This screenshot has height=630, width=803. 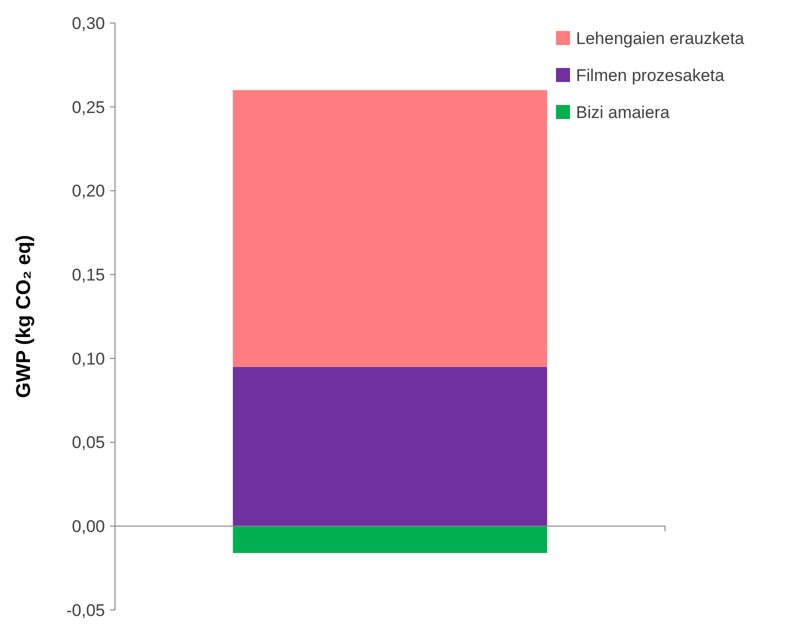 I want to click on y-tick-label: 0,10, so click(x=88, y=358).